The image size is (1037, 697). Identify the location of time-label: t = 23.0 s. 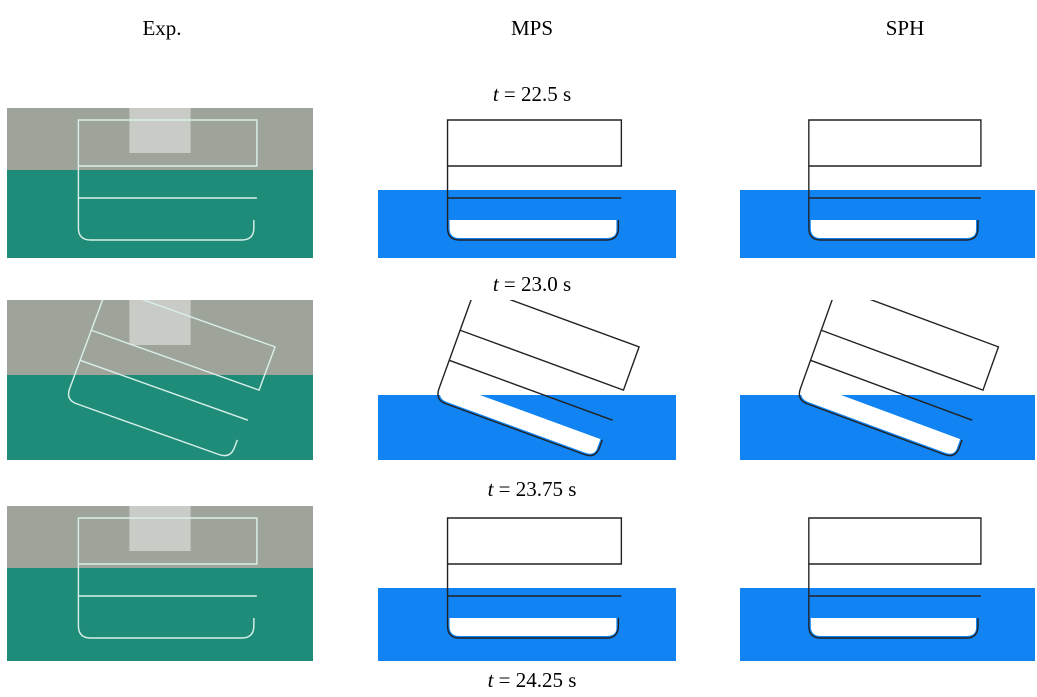
(532, 284).